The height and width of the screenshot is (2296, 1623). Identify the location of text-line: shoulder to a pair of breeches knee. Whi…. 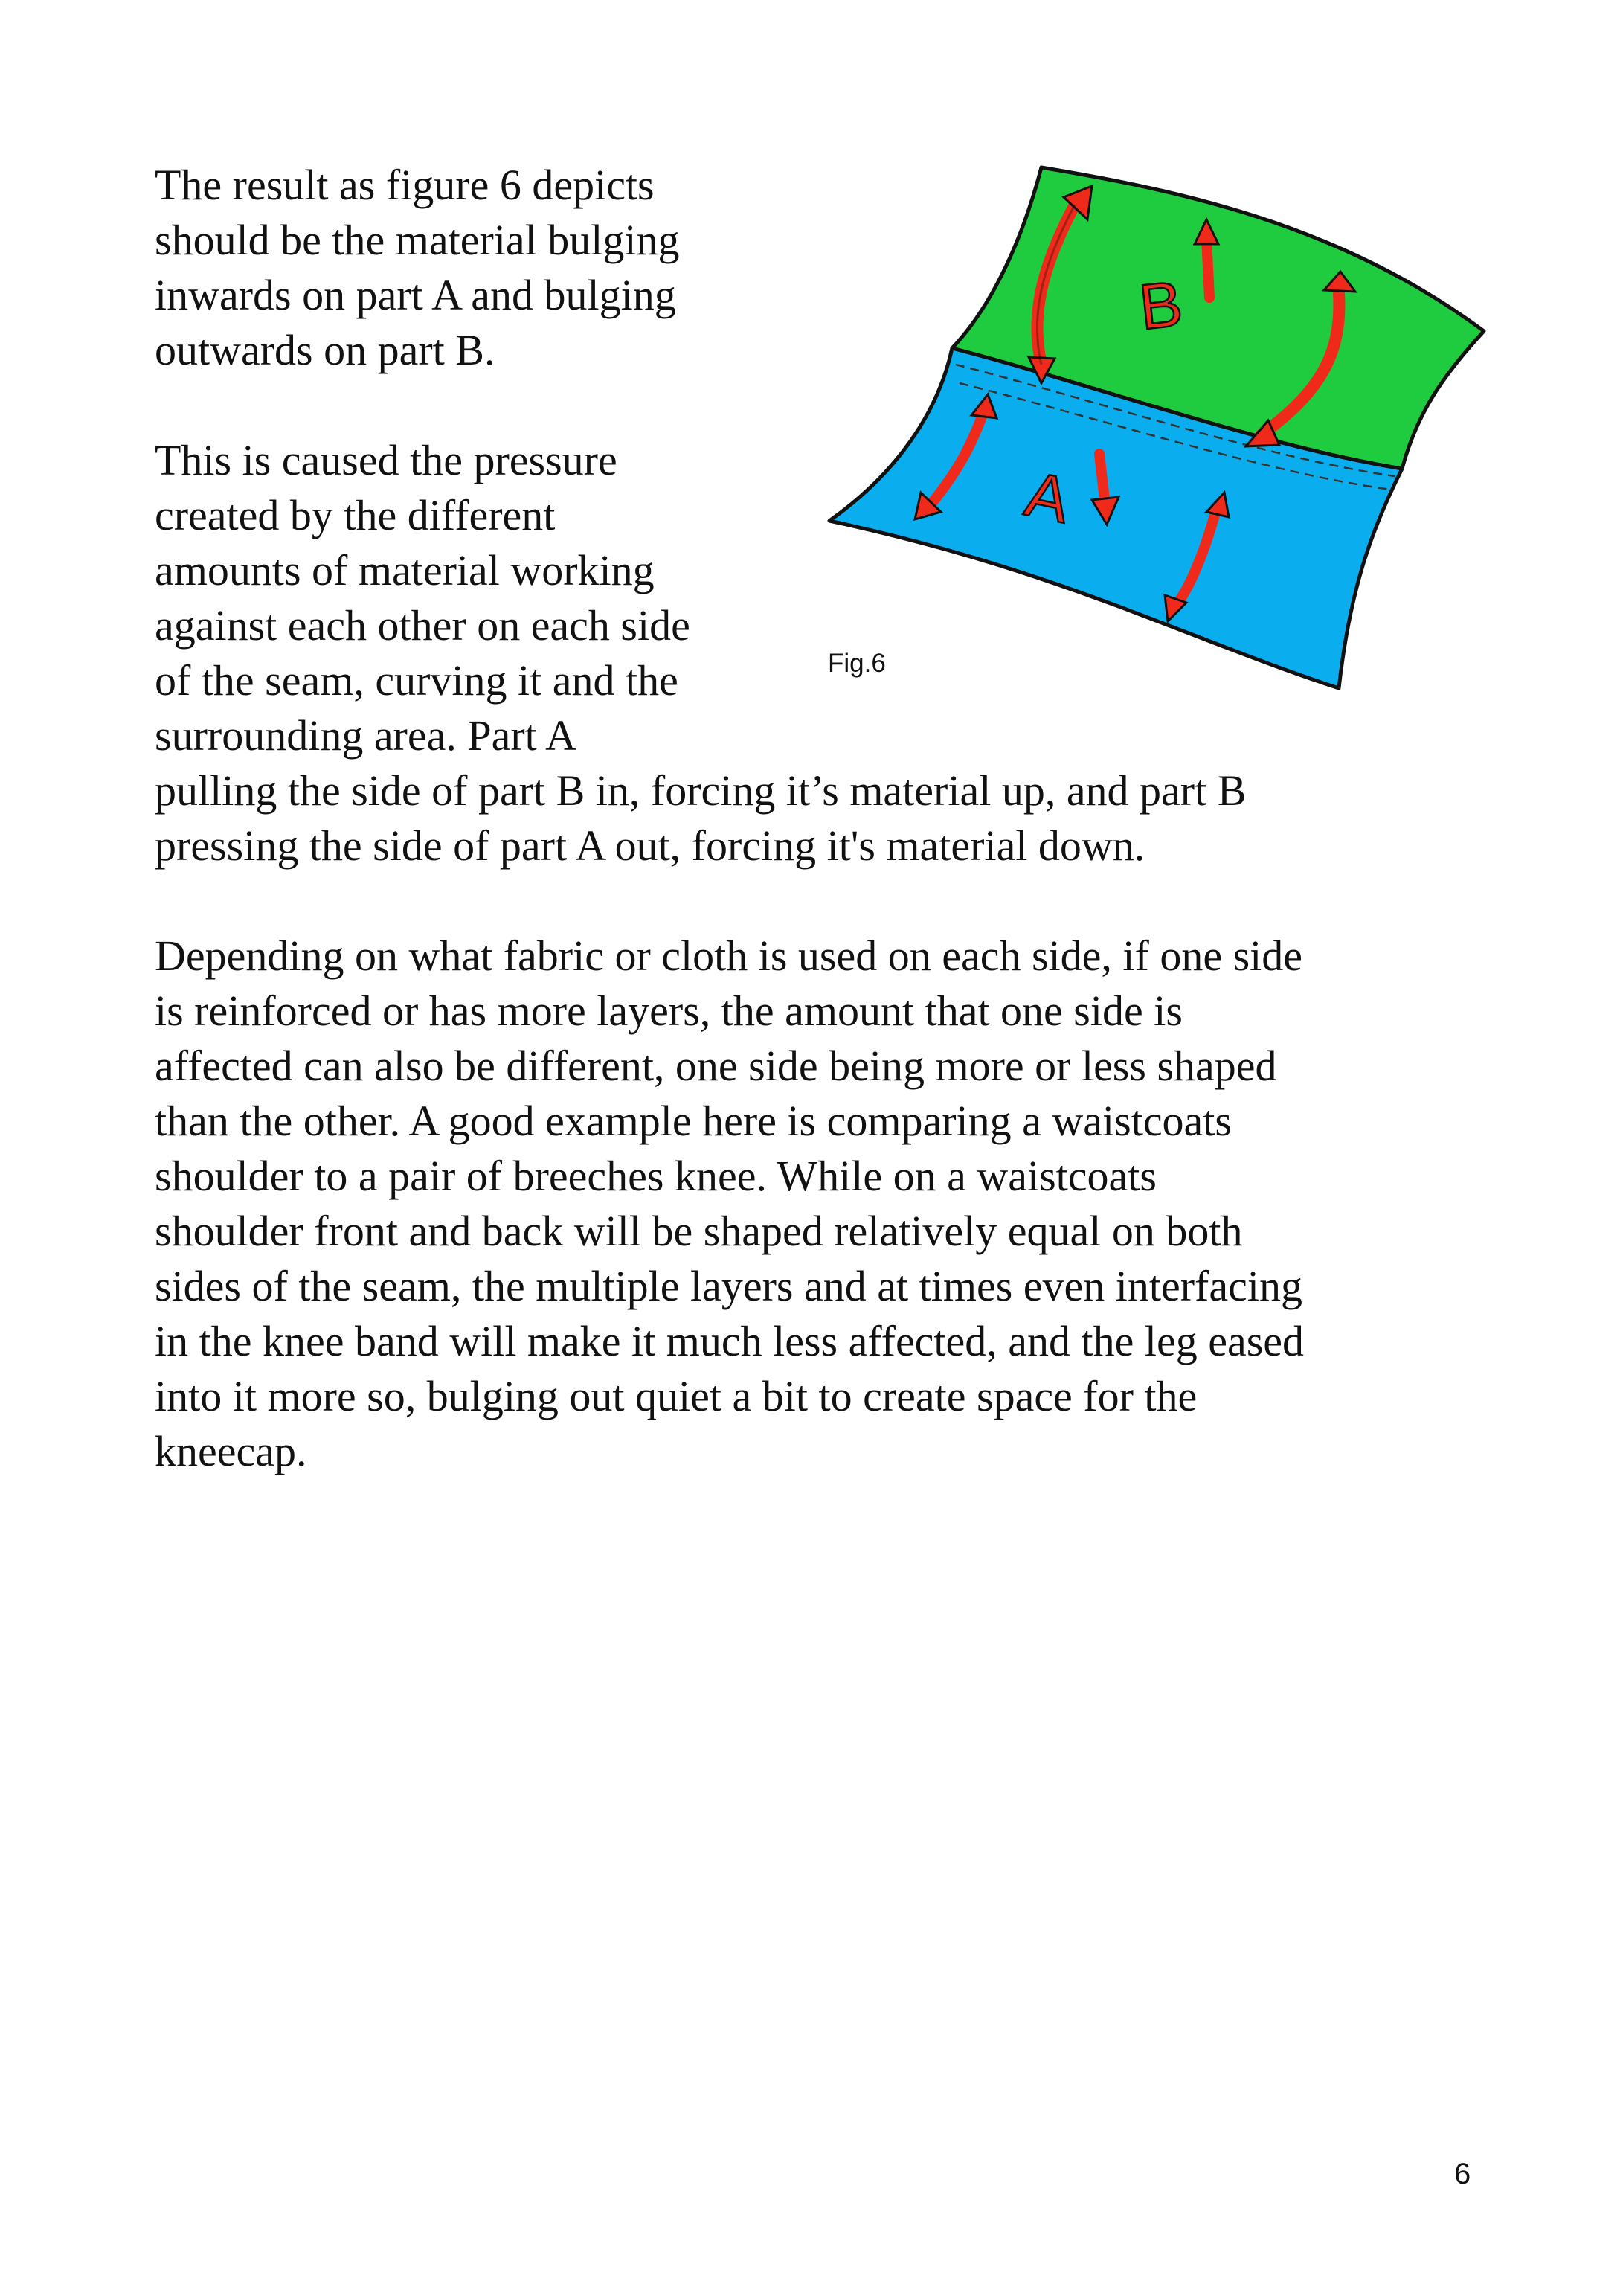
(656, 1176).